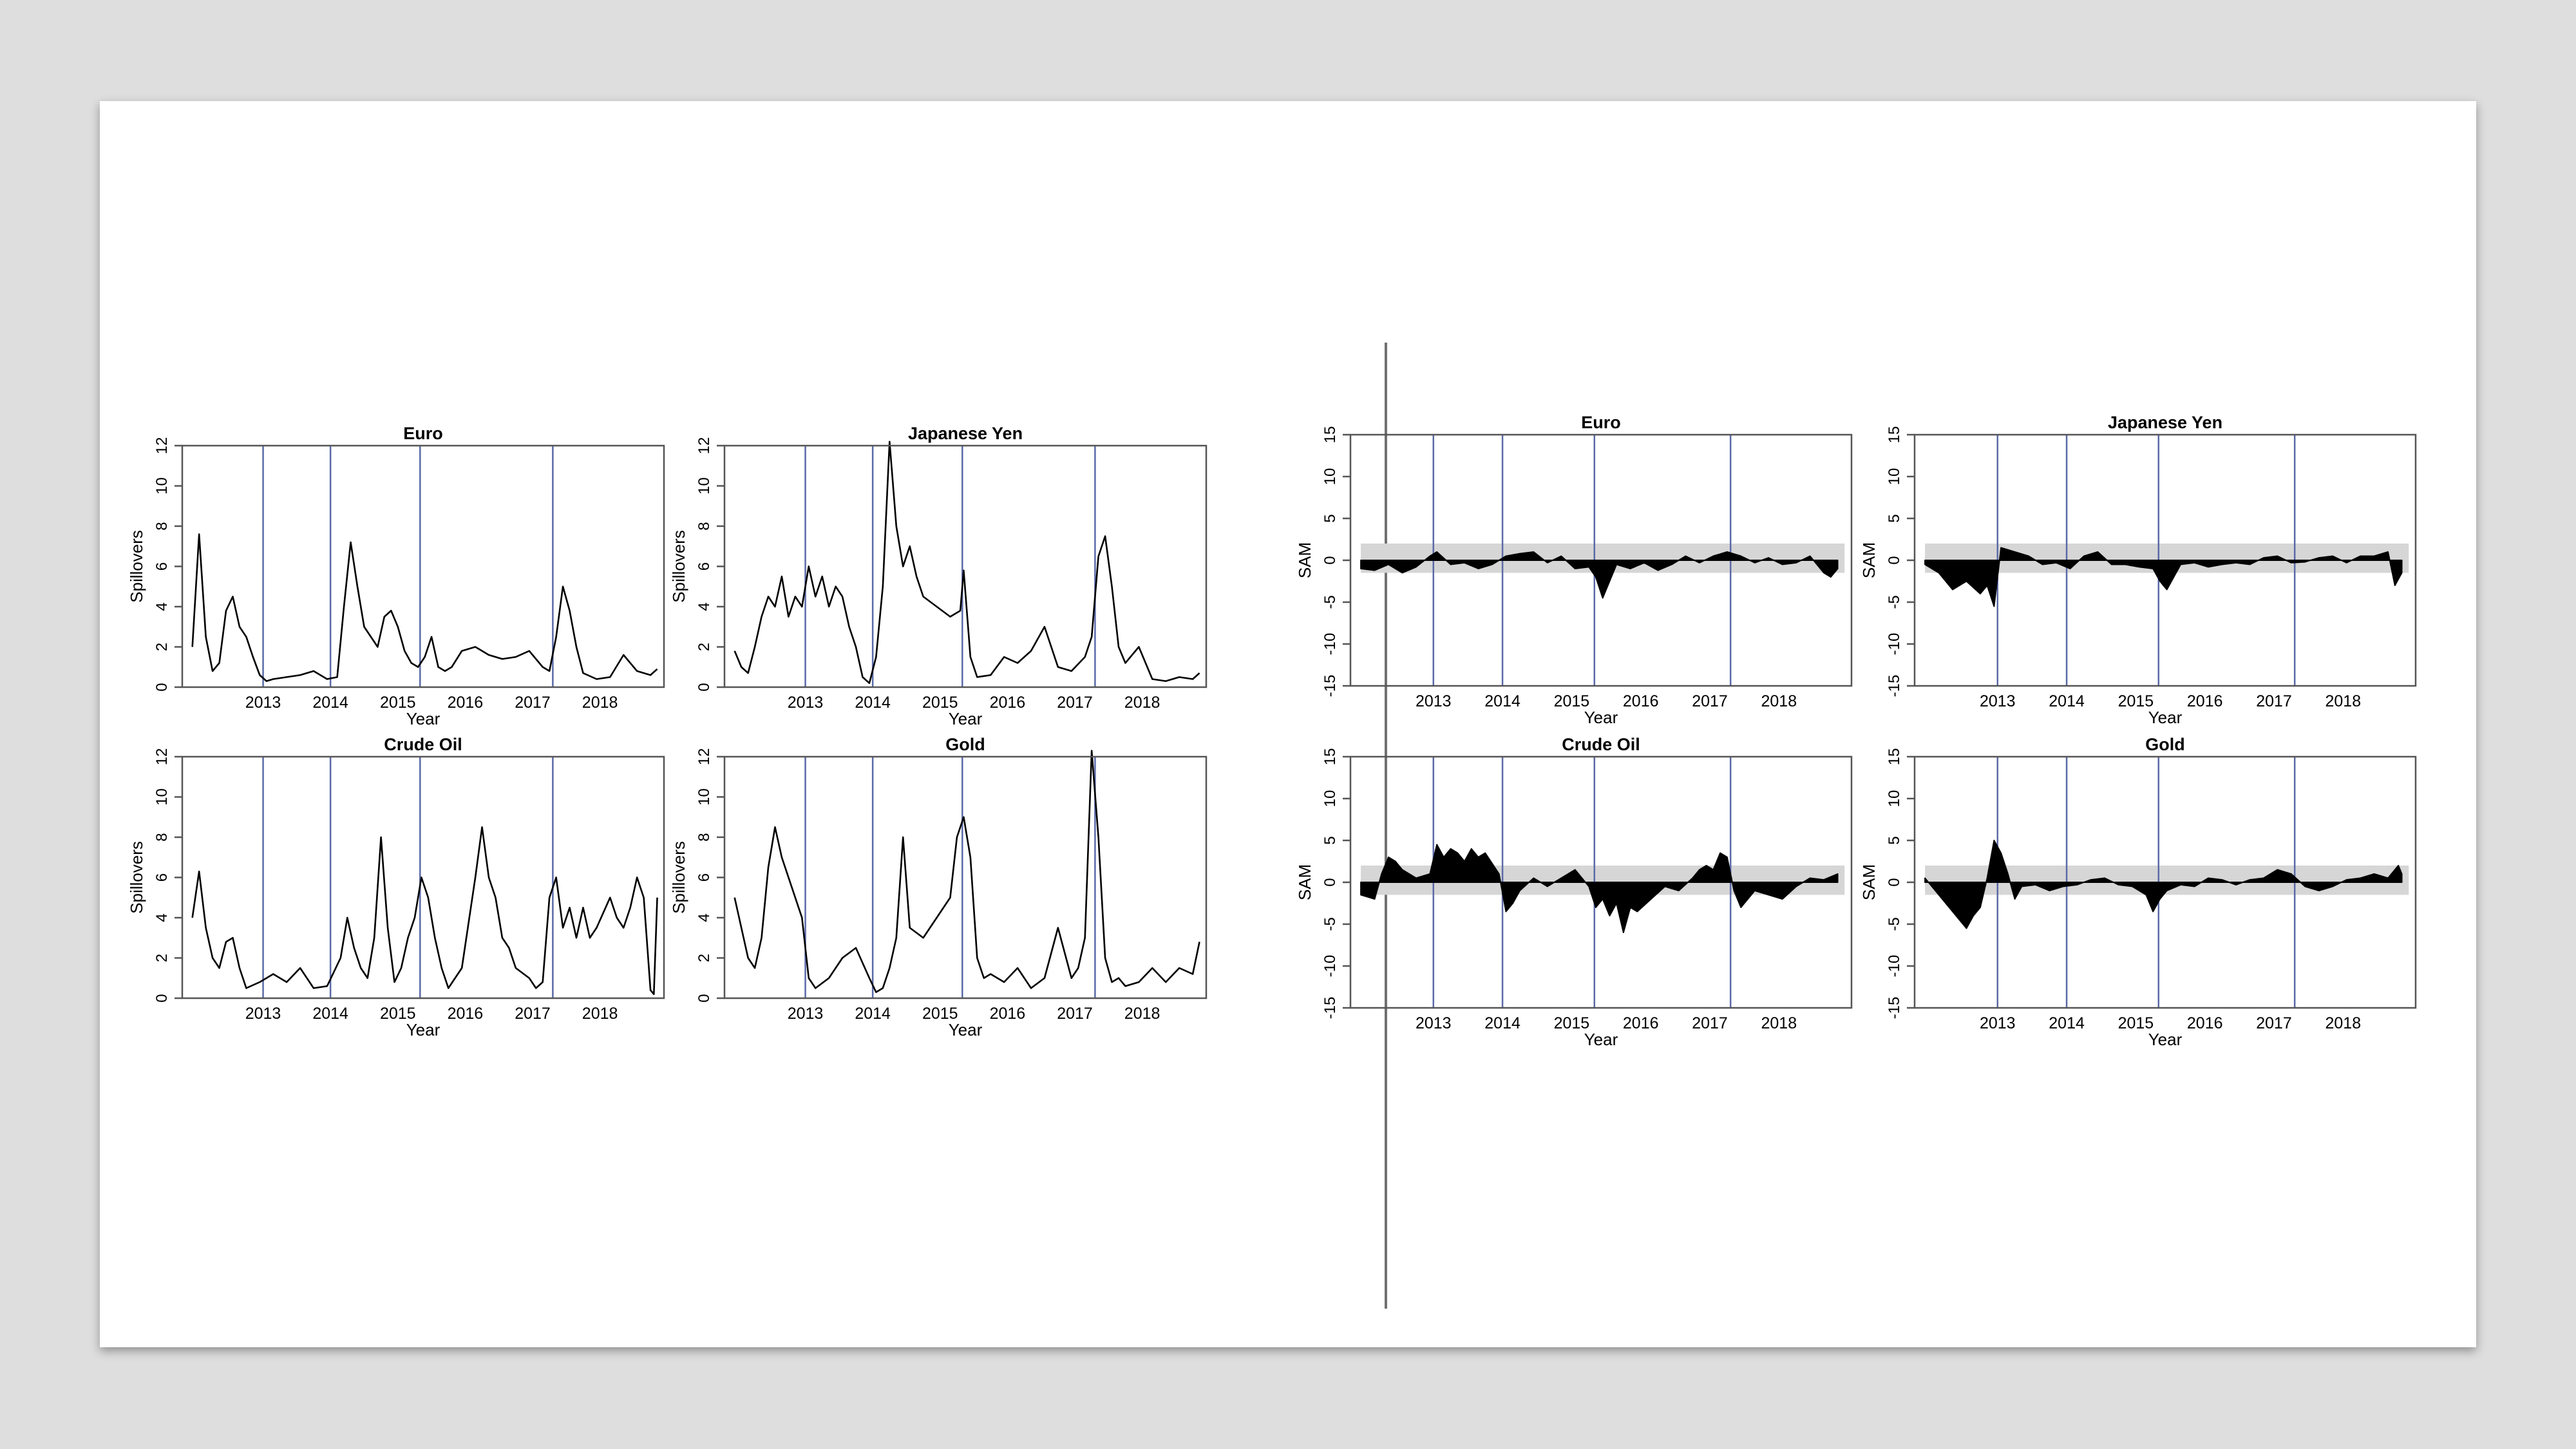  I want to click on panel-title: Crude Oil, so click(423, 745).